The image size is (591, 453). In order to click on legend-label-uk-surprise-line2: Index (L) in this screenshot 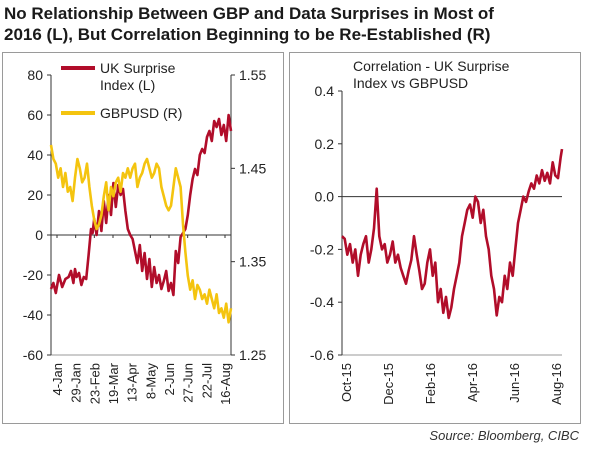, I will do `click(127, 85)`.